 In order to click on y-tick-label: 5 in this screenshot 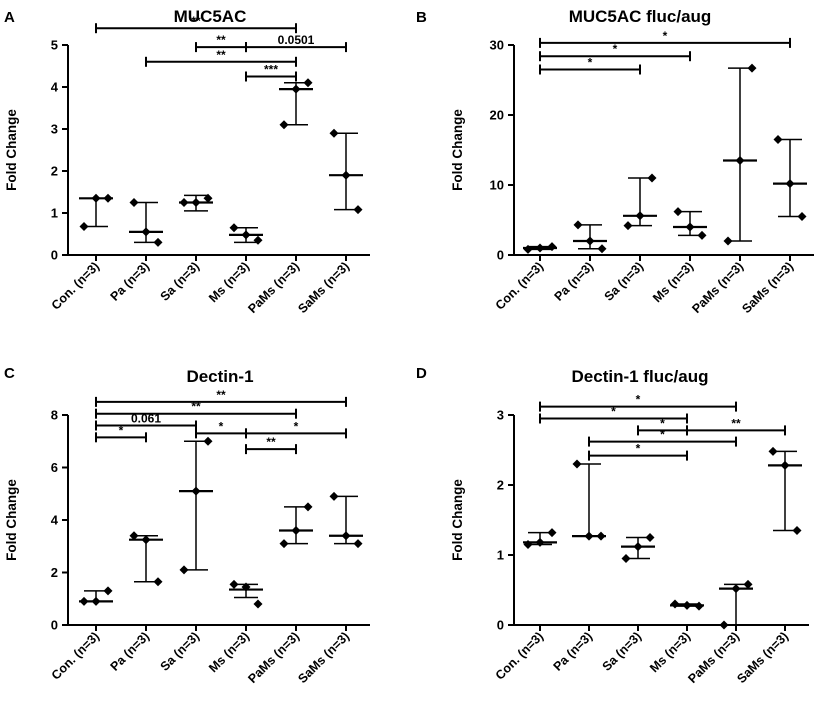, I will do `click(54, 45)`.